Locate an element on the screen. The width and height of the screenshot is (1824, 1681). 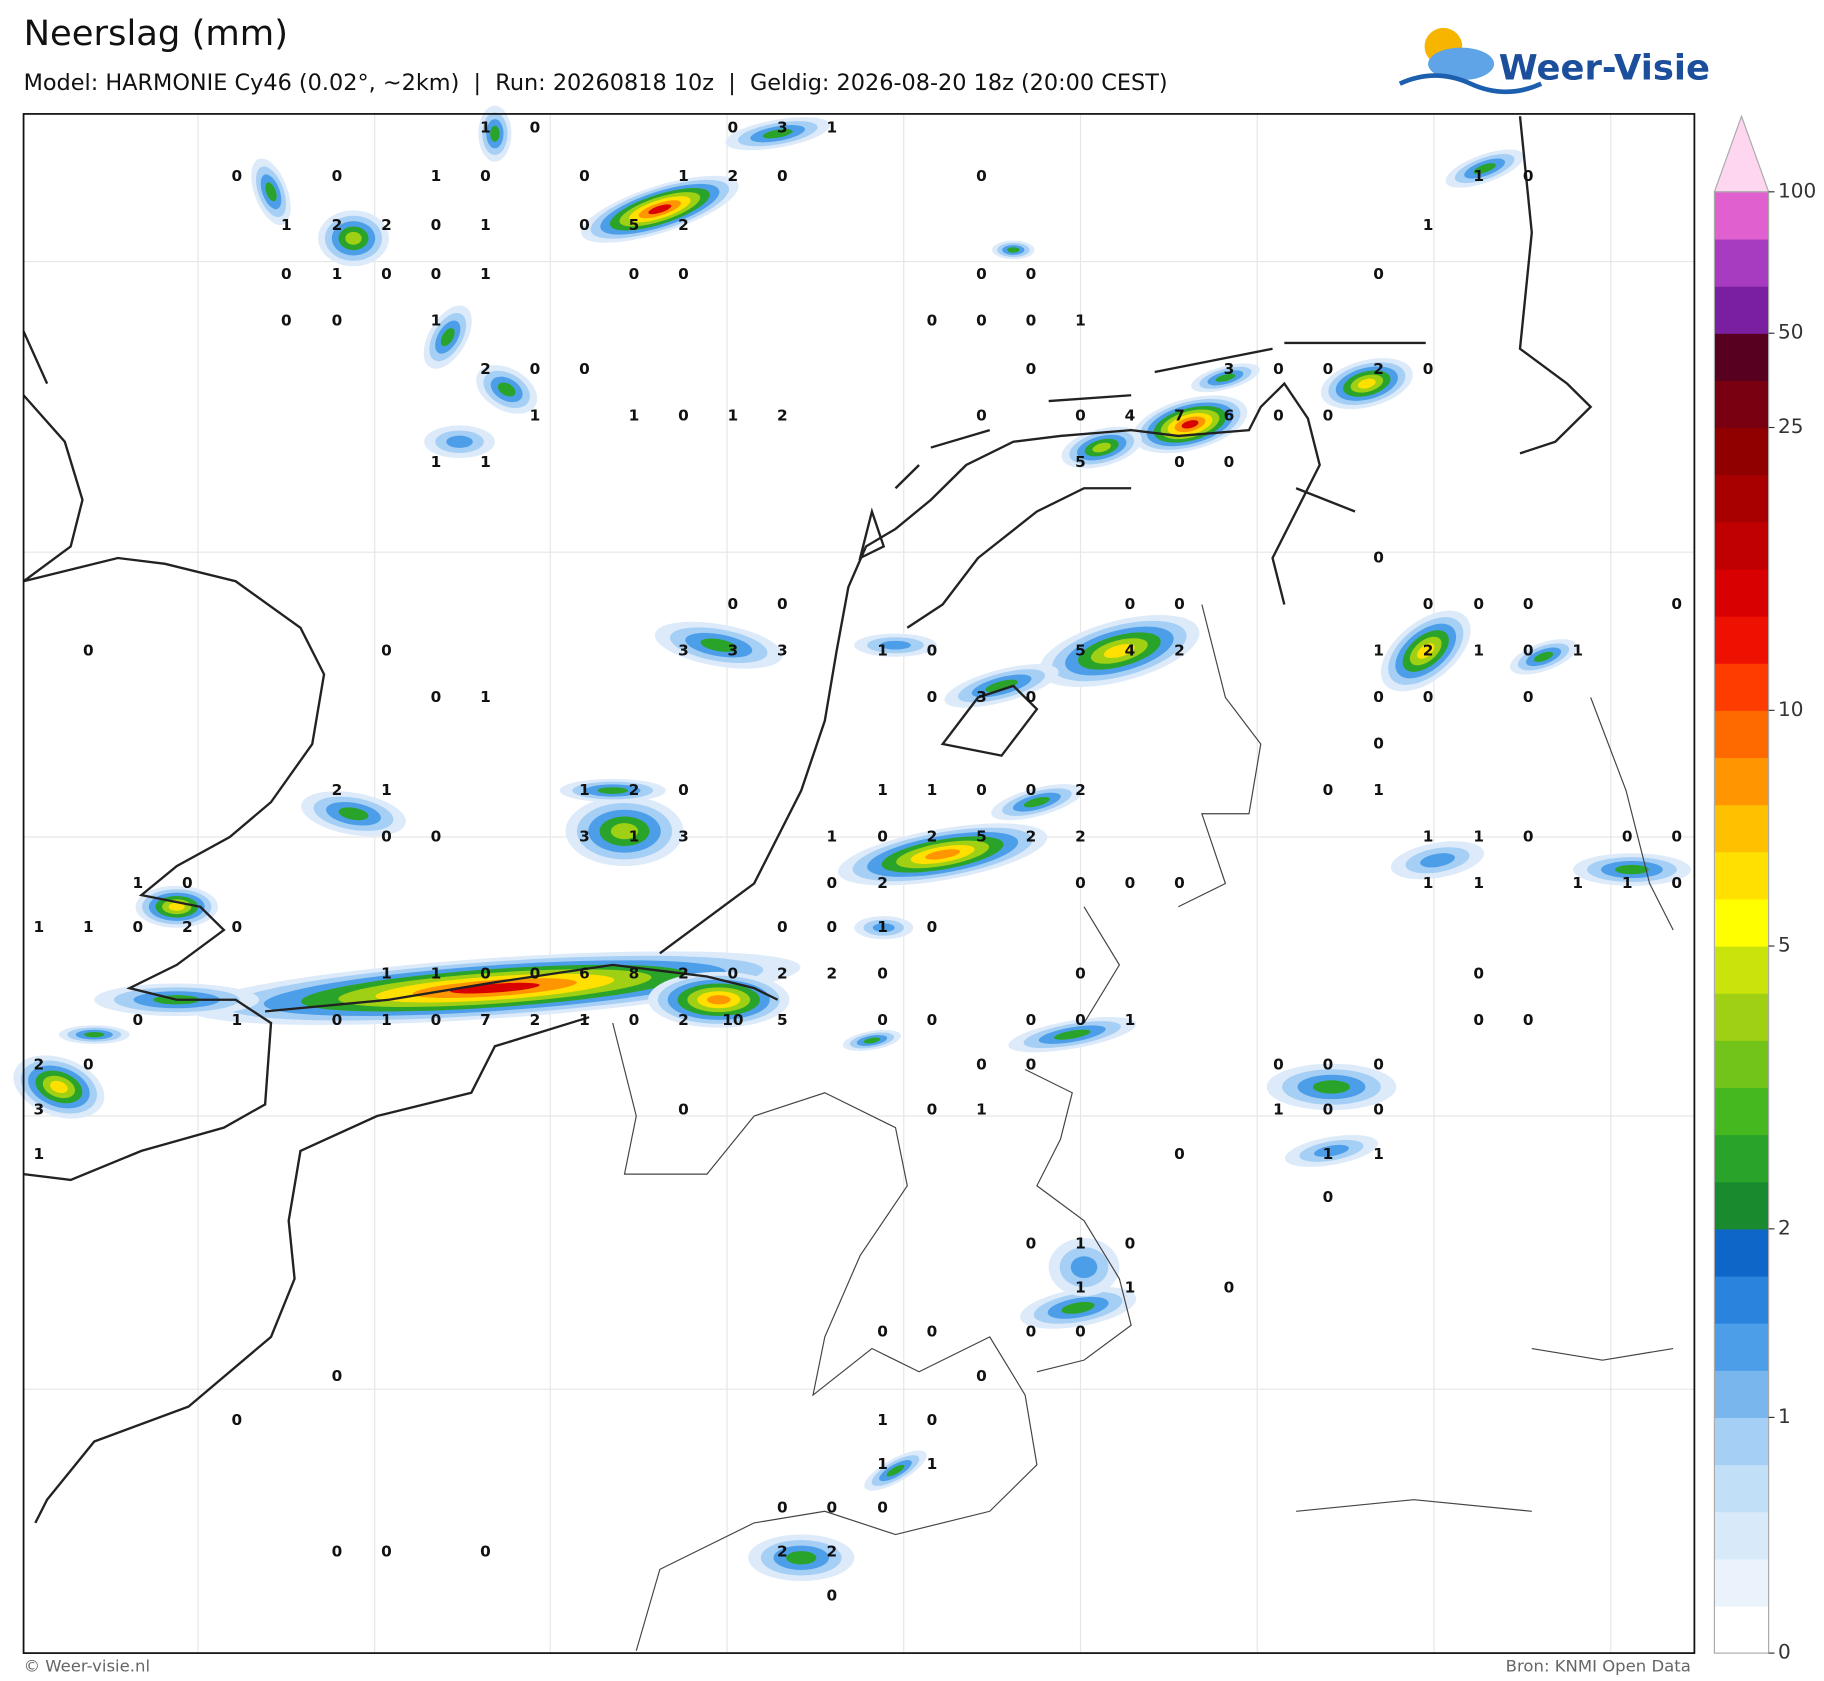
logo: Weer-Visie is located at coordinates (1554, 61).